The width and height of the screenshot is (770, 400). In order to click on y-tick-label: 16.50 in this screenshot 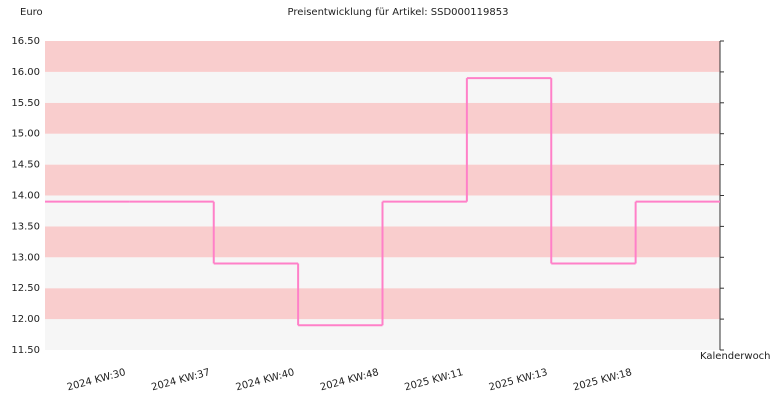, I will do `click(25, 41)`.